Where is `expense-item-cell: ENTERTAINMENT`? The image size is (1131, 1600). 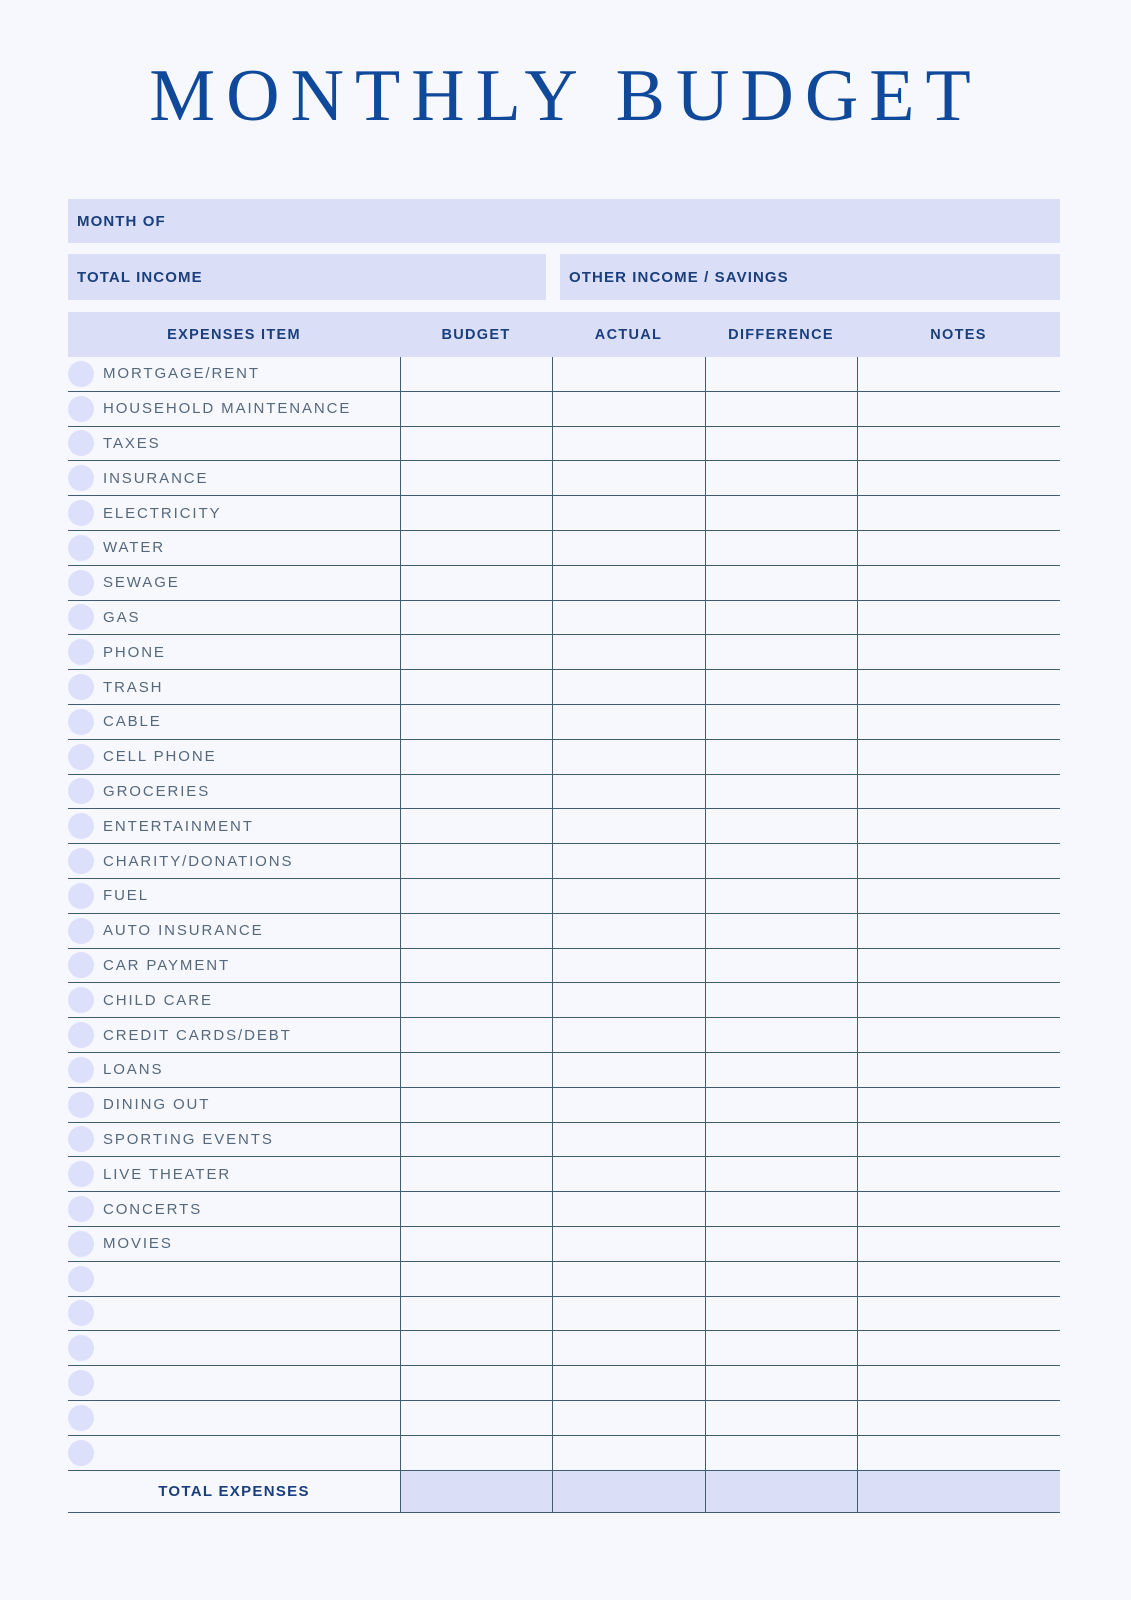
expense-item-cell: ENTERTAINMENT is located at coordinates (234, 826).